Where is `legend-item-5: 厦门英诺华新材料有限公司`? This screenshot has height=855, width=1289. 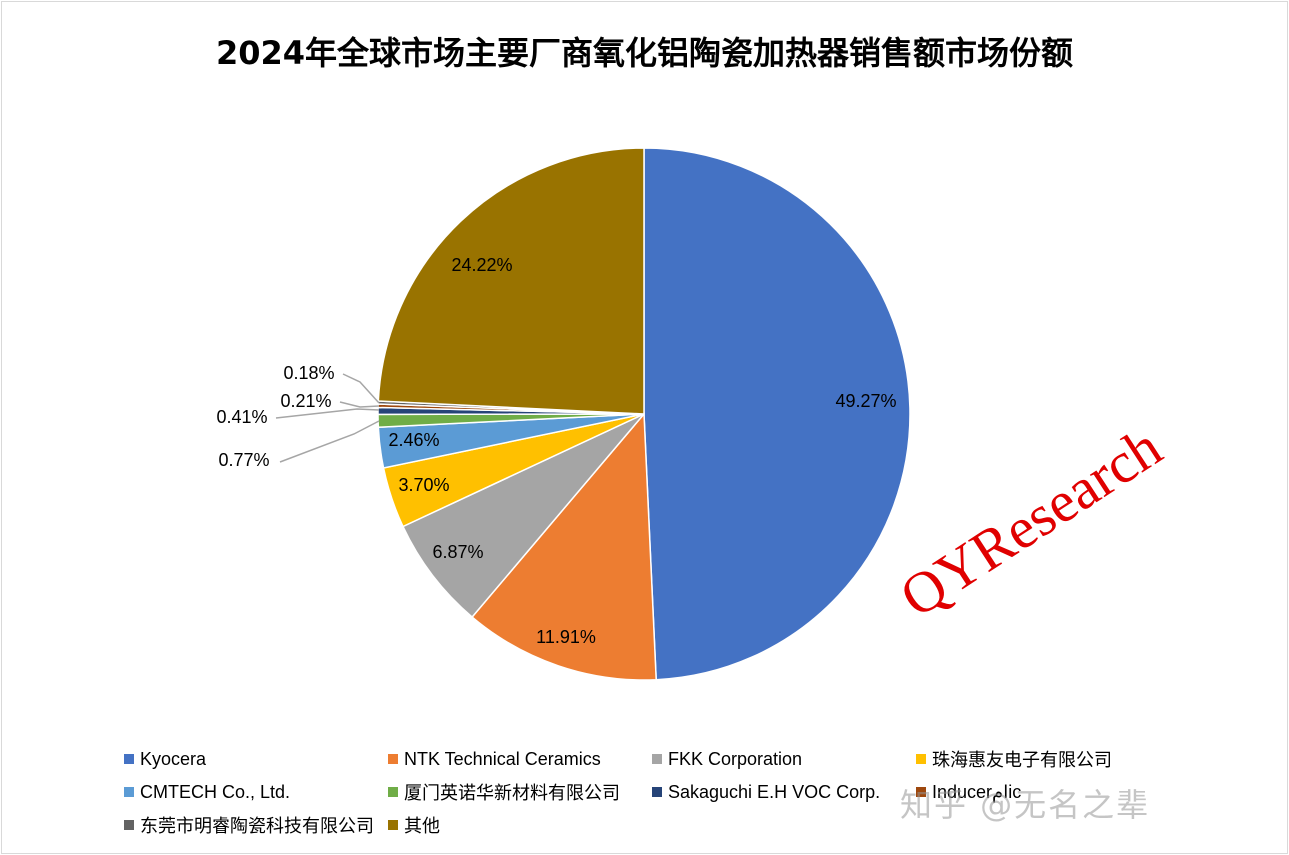
legend-item-5: 厦门英诺华新材料有限公司 is located at coordinates (520, 792).